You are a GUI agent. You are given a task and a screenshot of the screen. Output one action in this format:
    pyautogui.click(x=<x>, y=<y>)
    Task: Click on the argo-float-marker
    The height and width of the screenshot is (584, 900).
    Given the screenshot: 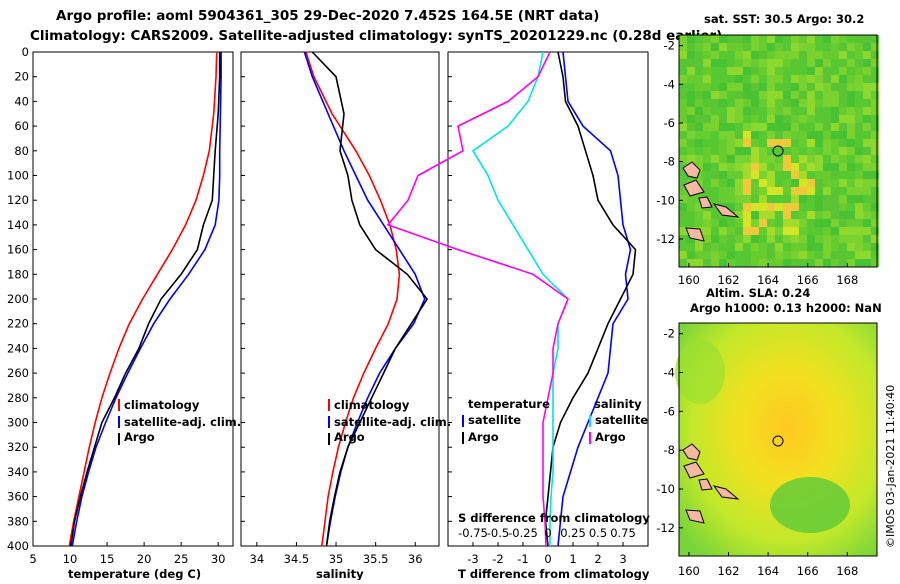 What is the action you would take?
    pyautogui.click(x=778, y=441)
    